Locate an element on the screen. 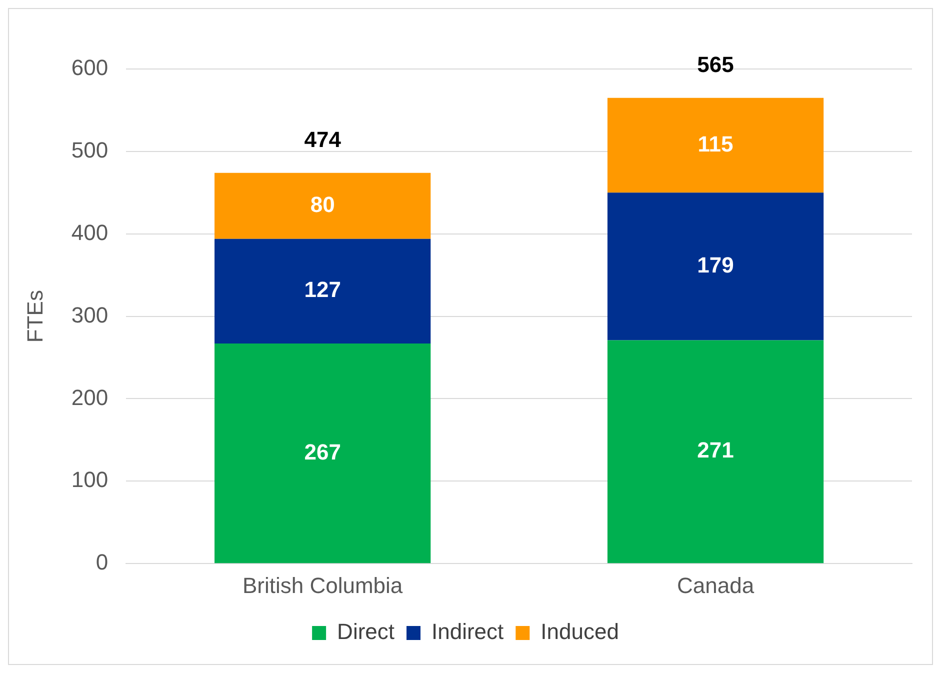 The image size is (941, 673). legend-label: Induced is located at coordinates (579, 631).